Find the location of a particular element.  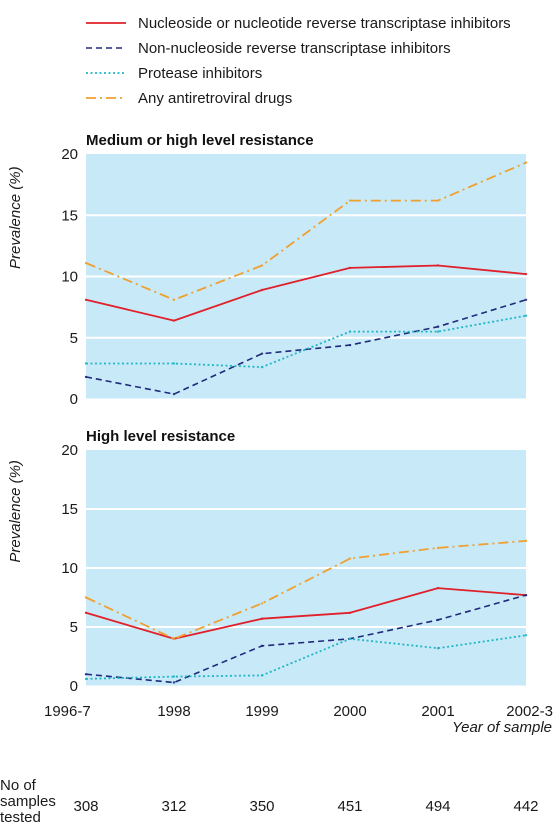

x-tick-label: 2001 is located at coordinates (437, 711).